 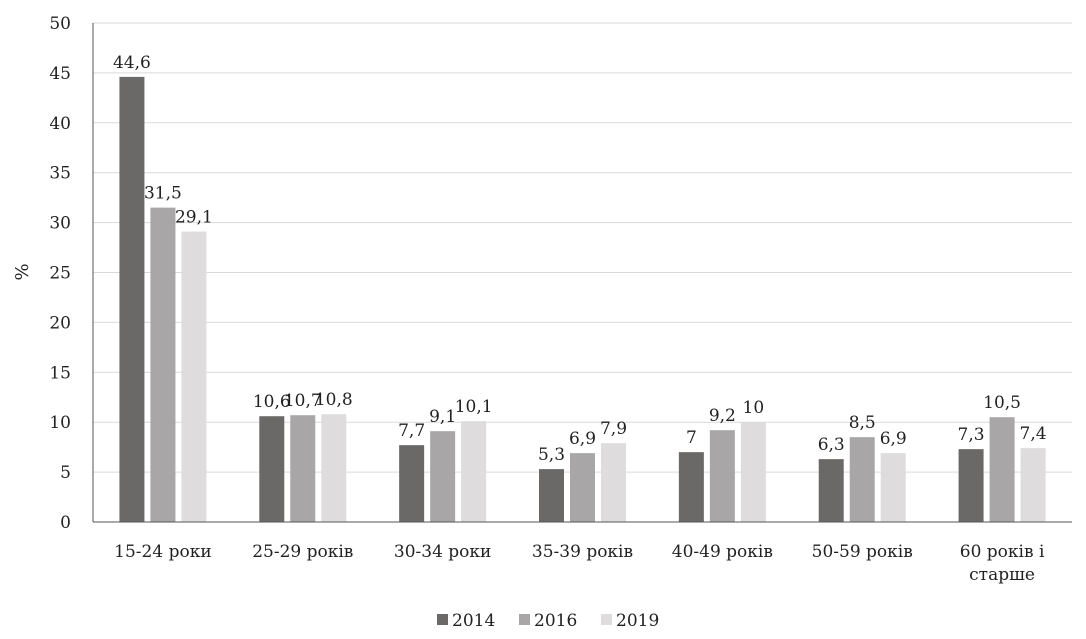 I want to click on y-tick-label: 35, so click(x=60, y=174).